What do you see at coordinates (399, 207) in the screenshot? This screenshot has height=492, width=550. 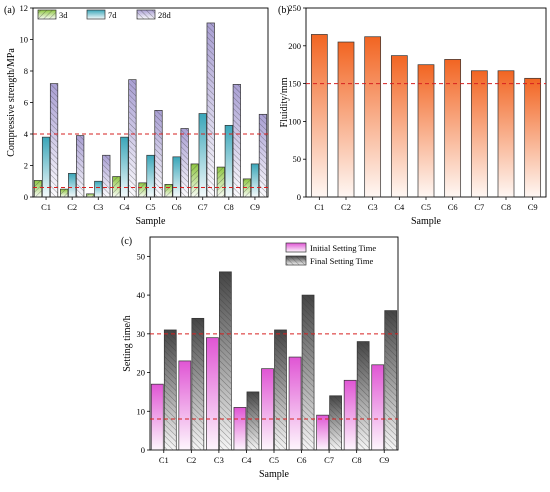 I see `x-tick-label: C4` at bounding box center [399, 207].